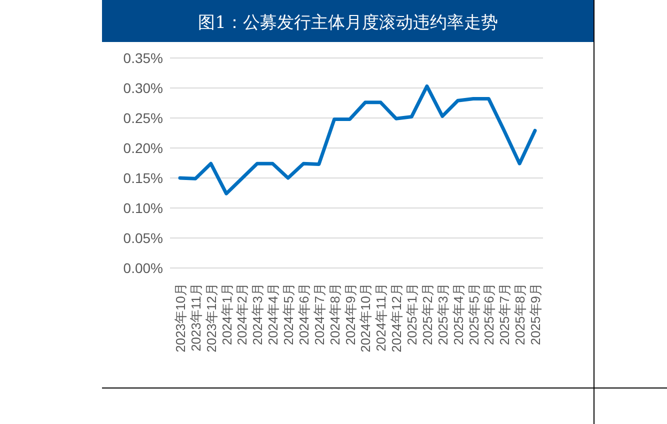 Image resolution: width=667 pixels, height=424 pixels. I want to click on x-tick-label: 2023年12月, so click(211, 317).